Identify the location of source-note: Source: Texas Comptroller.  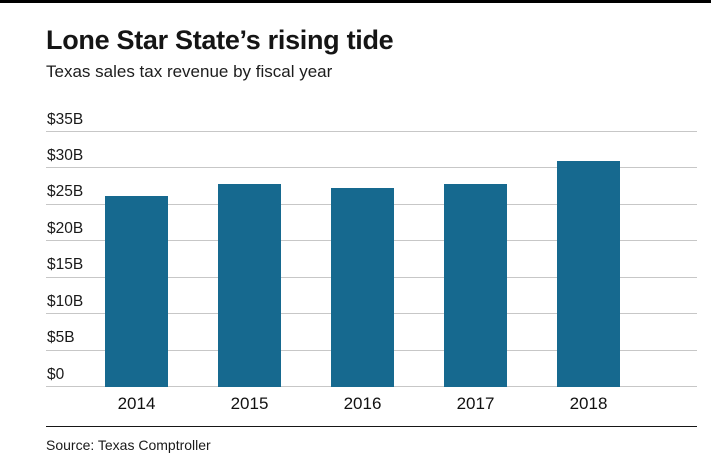
(128, 445).